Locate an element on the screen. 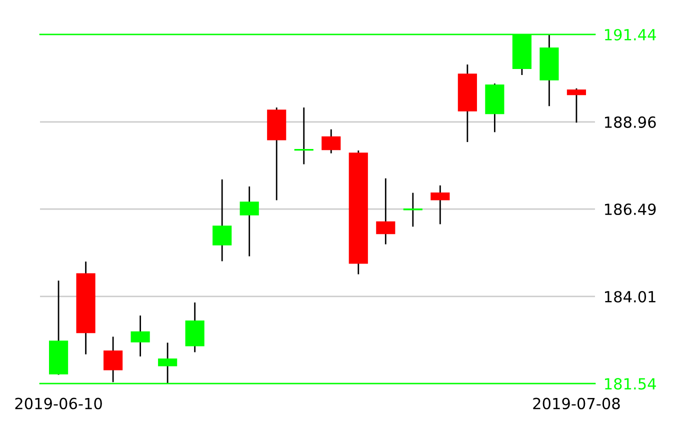 The width and height of the screenshot is (676, 431). y-tick-label: 186.49 is located at coordinates (630, 210).